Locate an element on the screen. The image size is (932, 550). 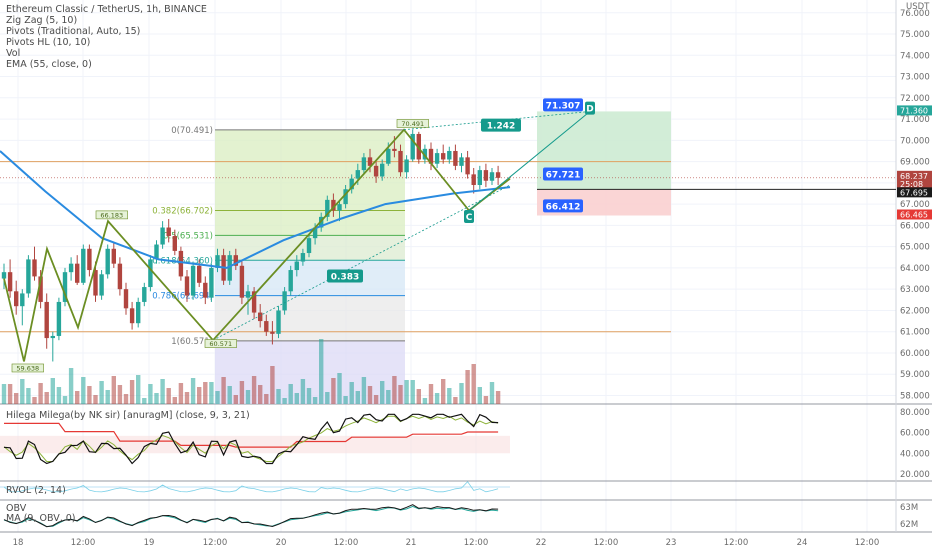
price-tick: 76.000 is located at coordinates (915, 14).